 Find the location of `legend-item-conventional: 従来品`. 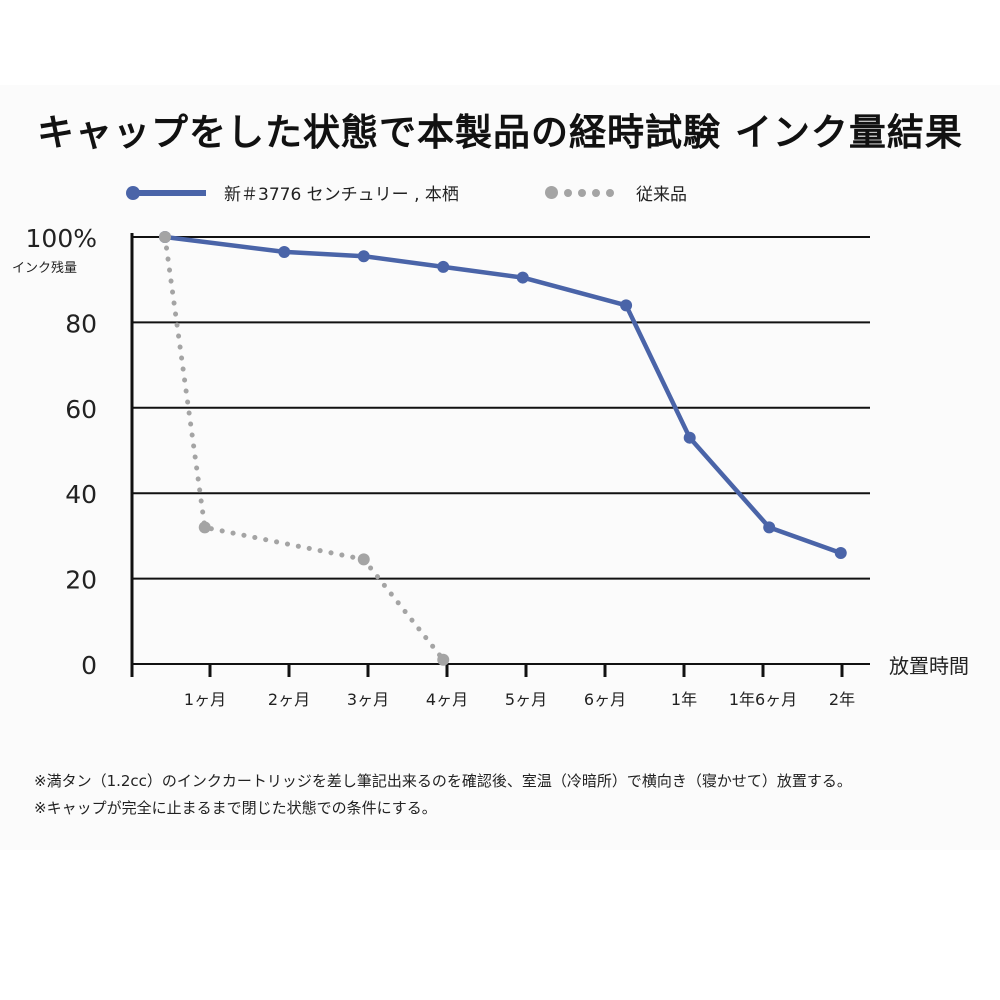

legend-item-conventional: 従来品 is located at coordinates (616, 192).